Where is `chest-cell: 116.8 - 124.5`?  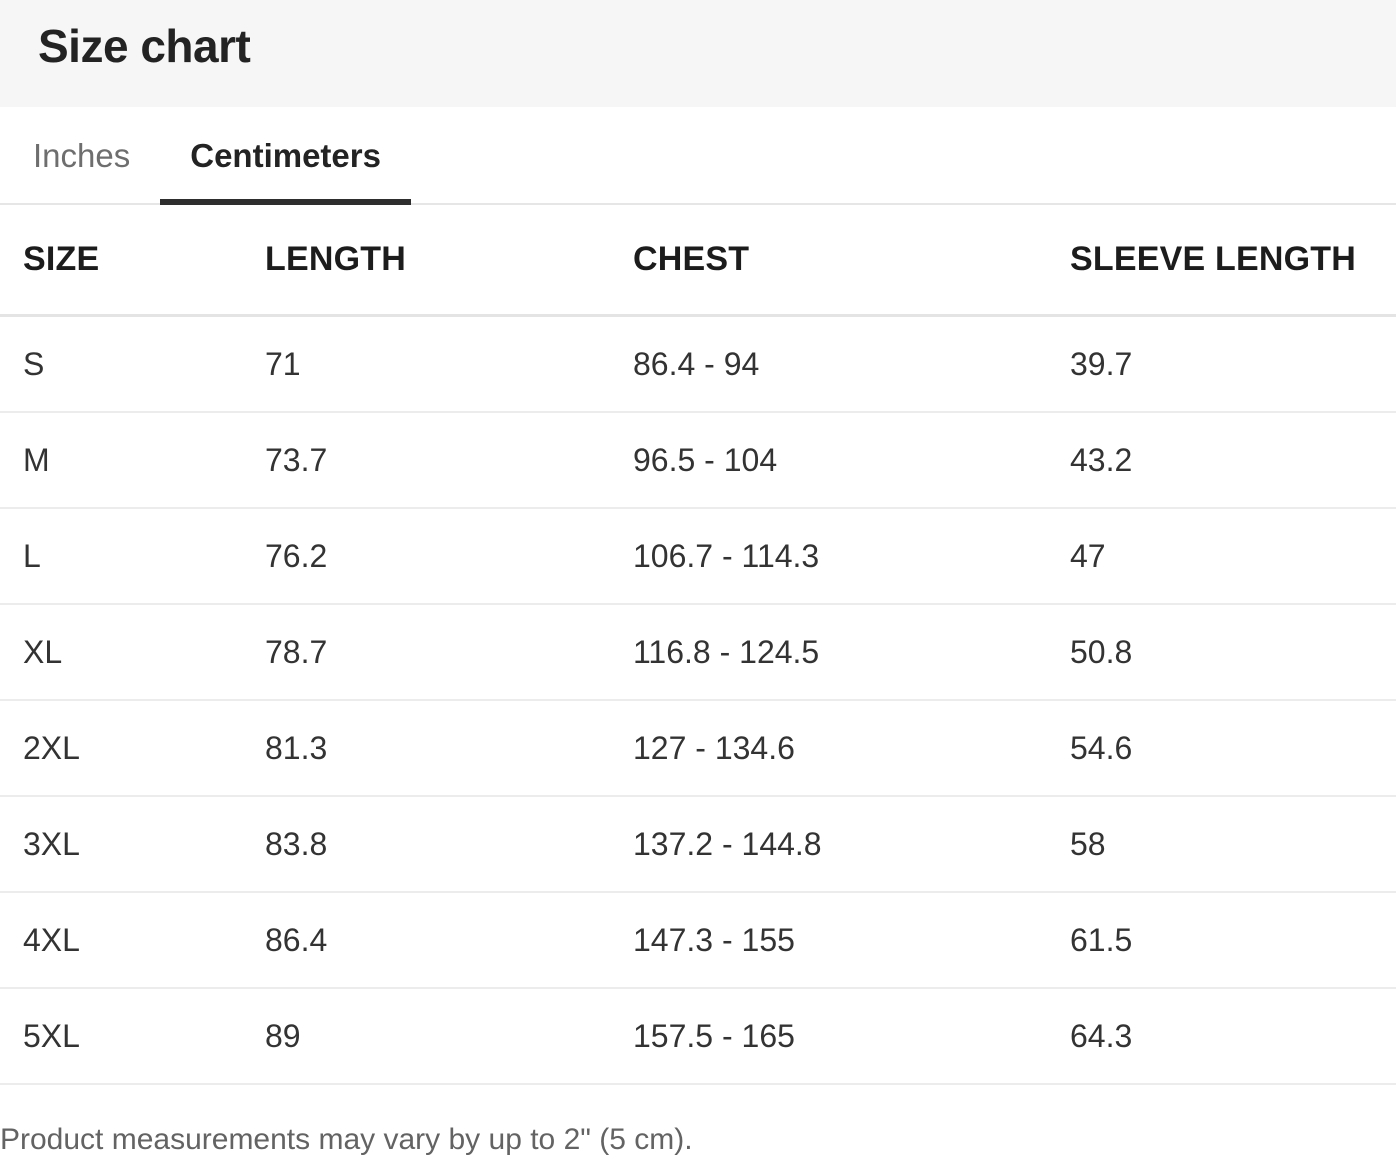
chest-cell: 116.8 - 124.5 is located at coordinates (726, 651).